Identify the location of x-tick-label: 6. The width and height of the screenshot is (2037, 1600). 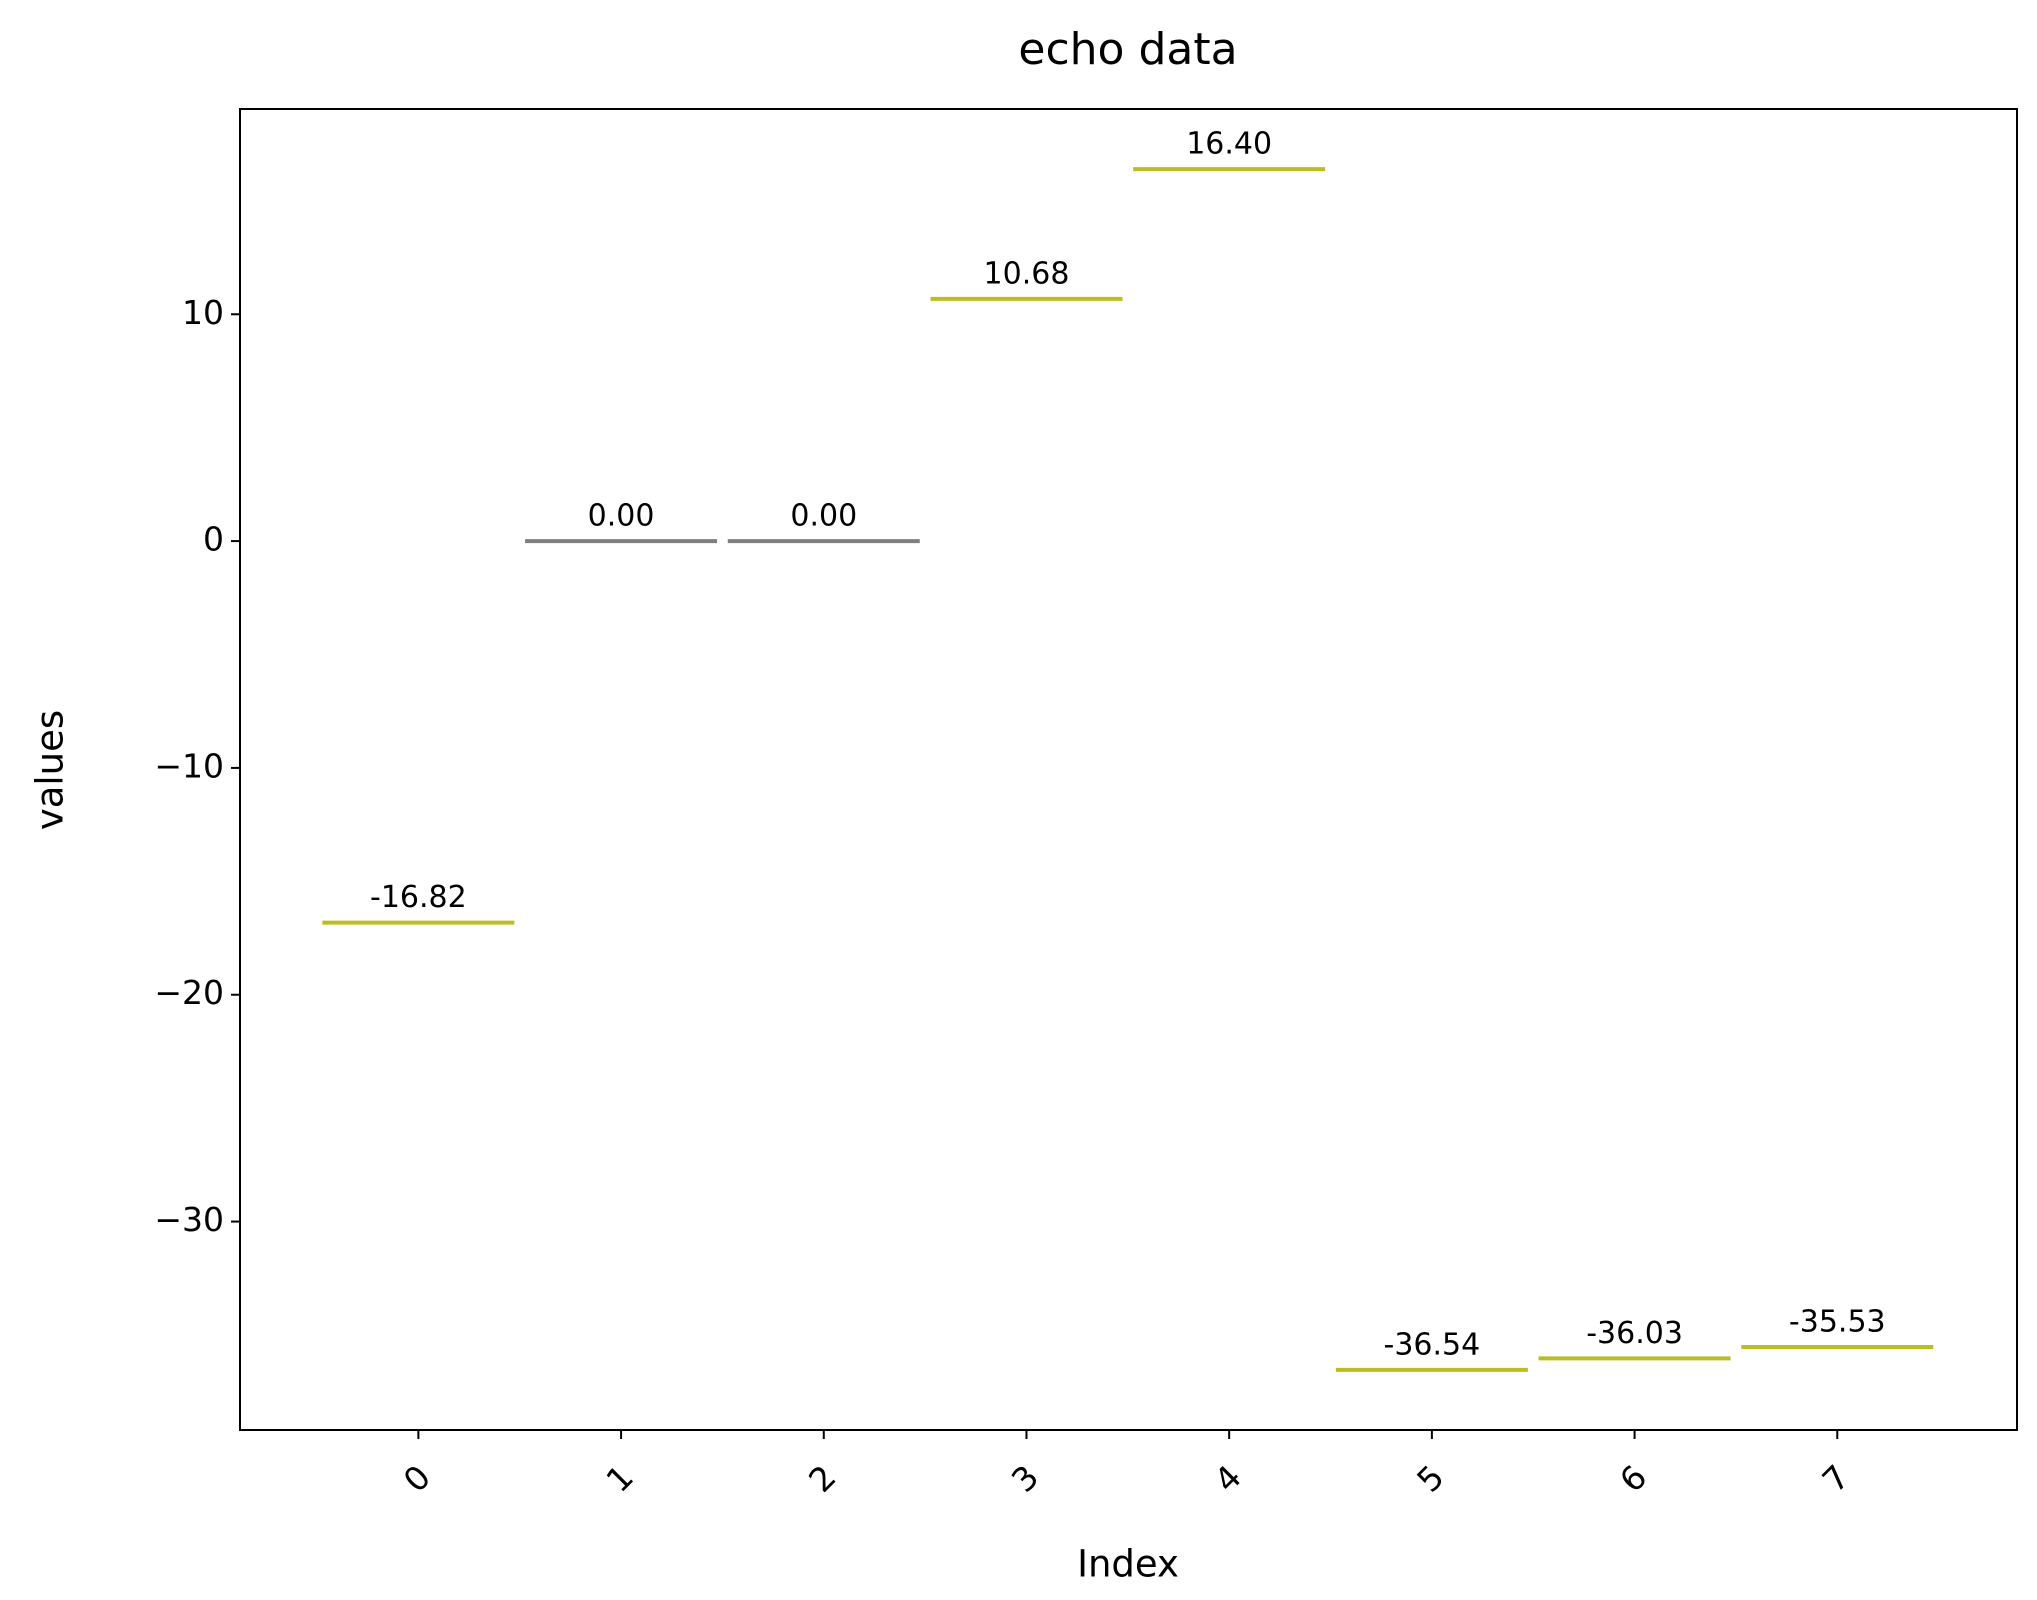
(1633, 1478).